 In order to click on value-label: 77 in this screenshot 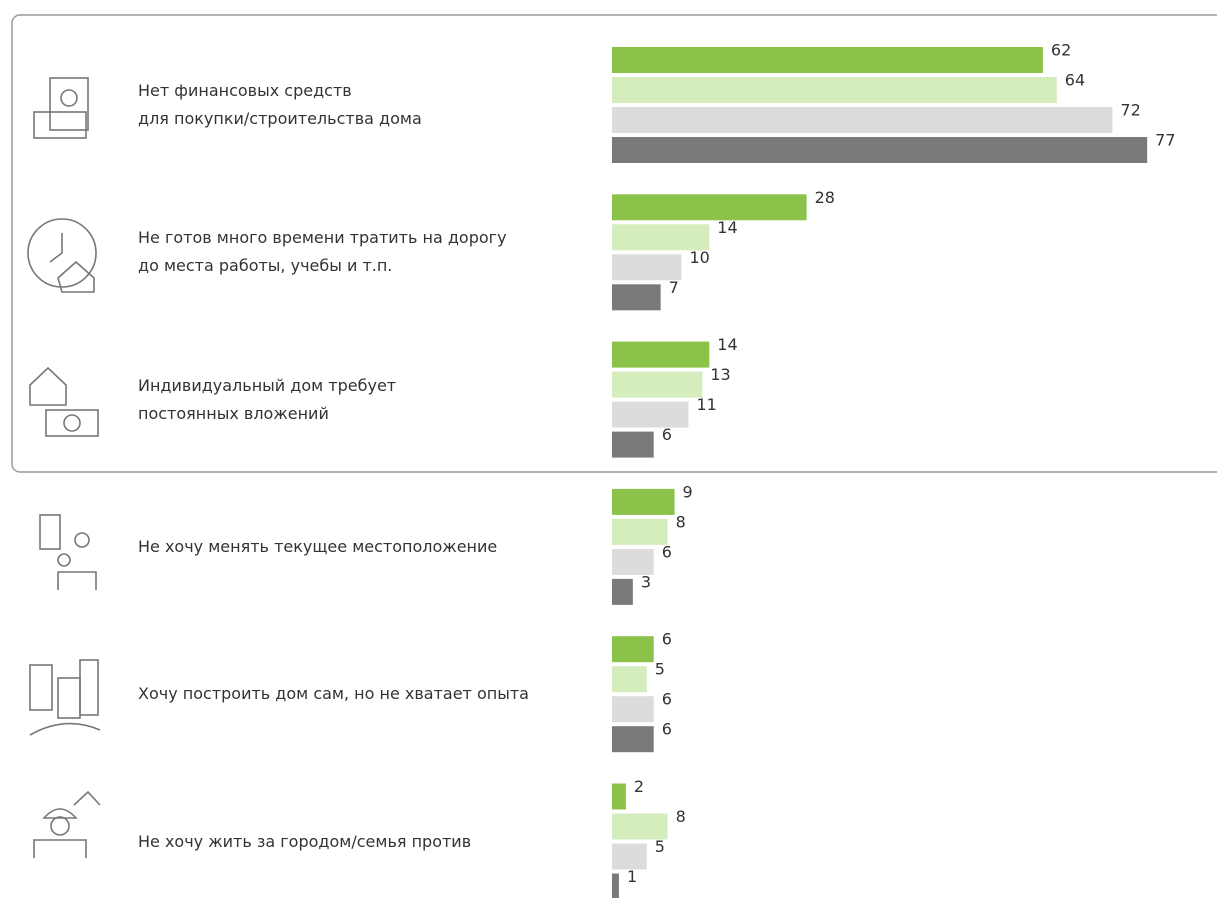, I will do `click(1165, 140)`.